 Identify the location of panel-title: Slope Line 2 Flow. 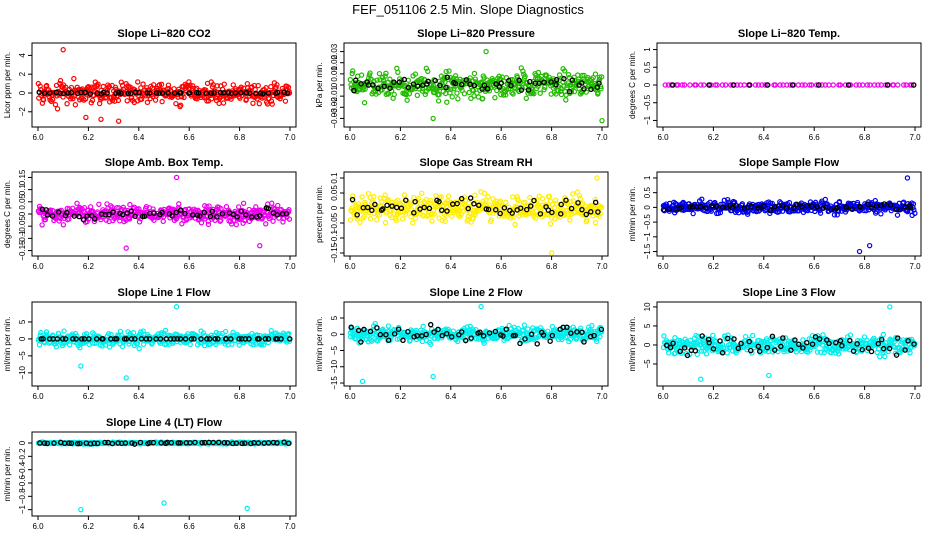
(476, 293).